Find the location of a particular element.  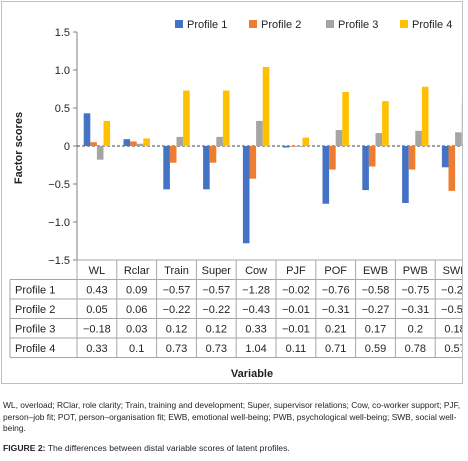

legend: Profile 1 Profile 2 Profile 3 Profile 4 is located at coordinates (313, 25).